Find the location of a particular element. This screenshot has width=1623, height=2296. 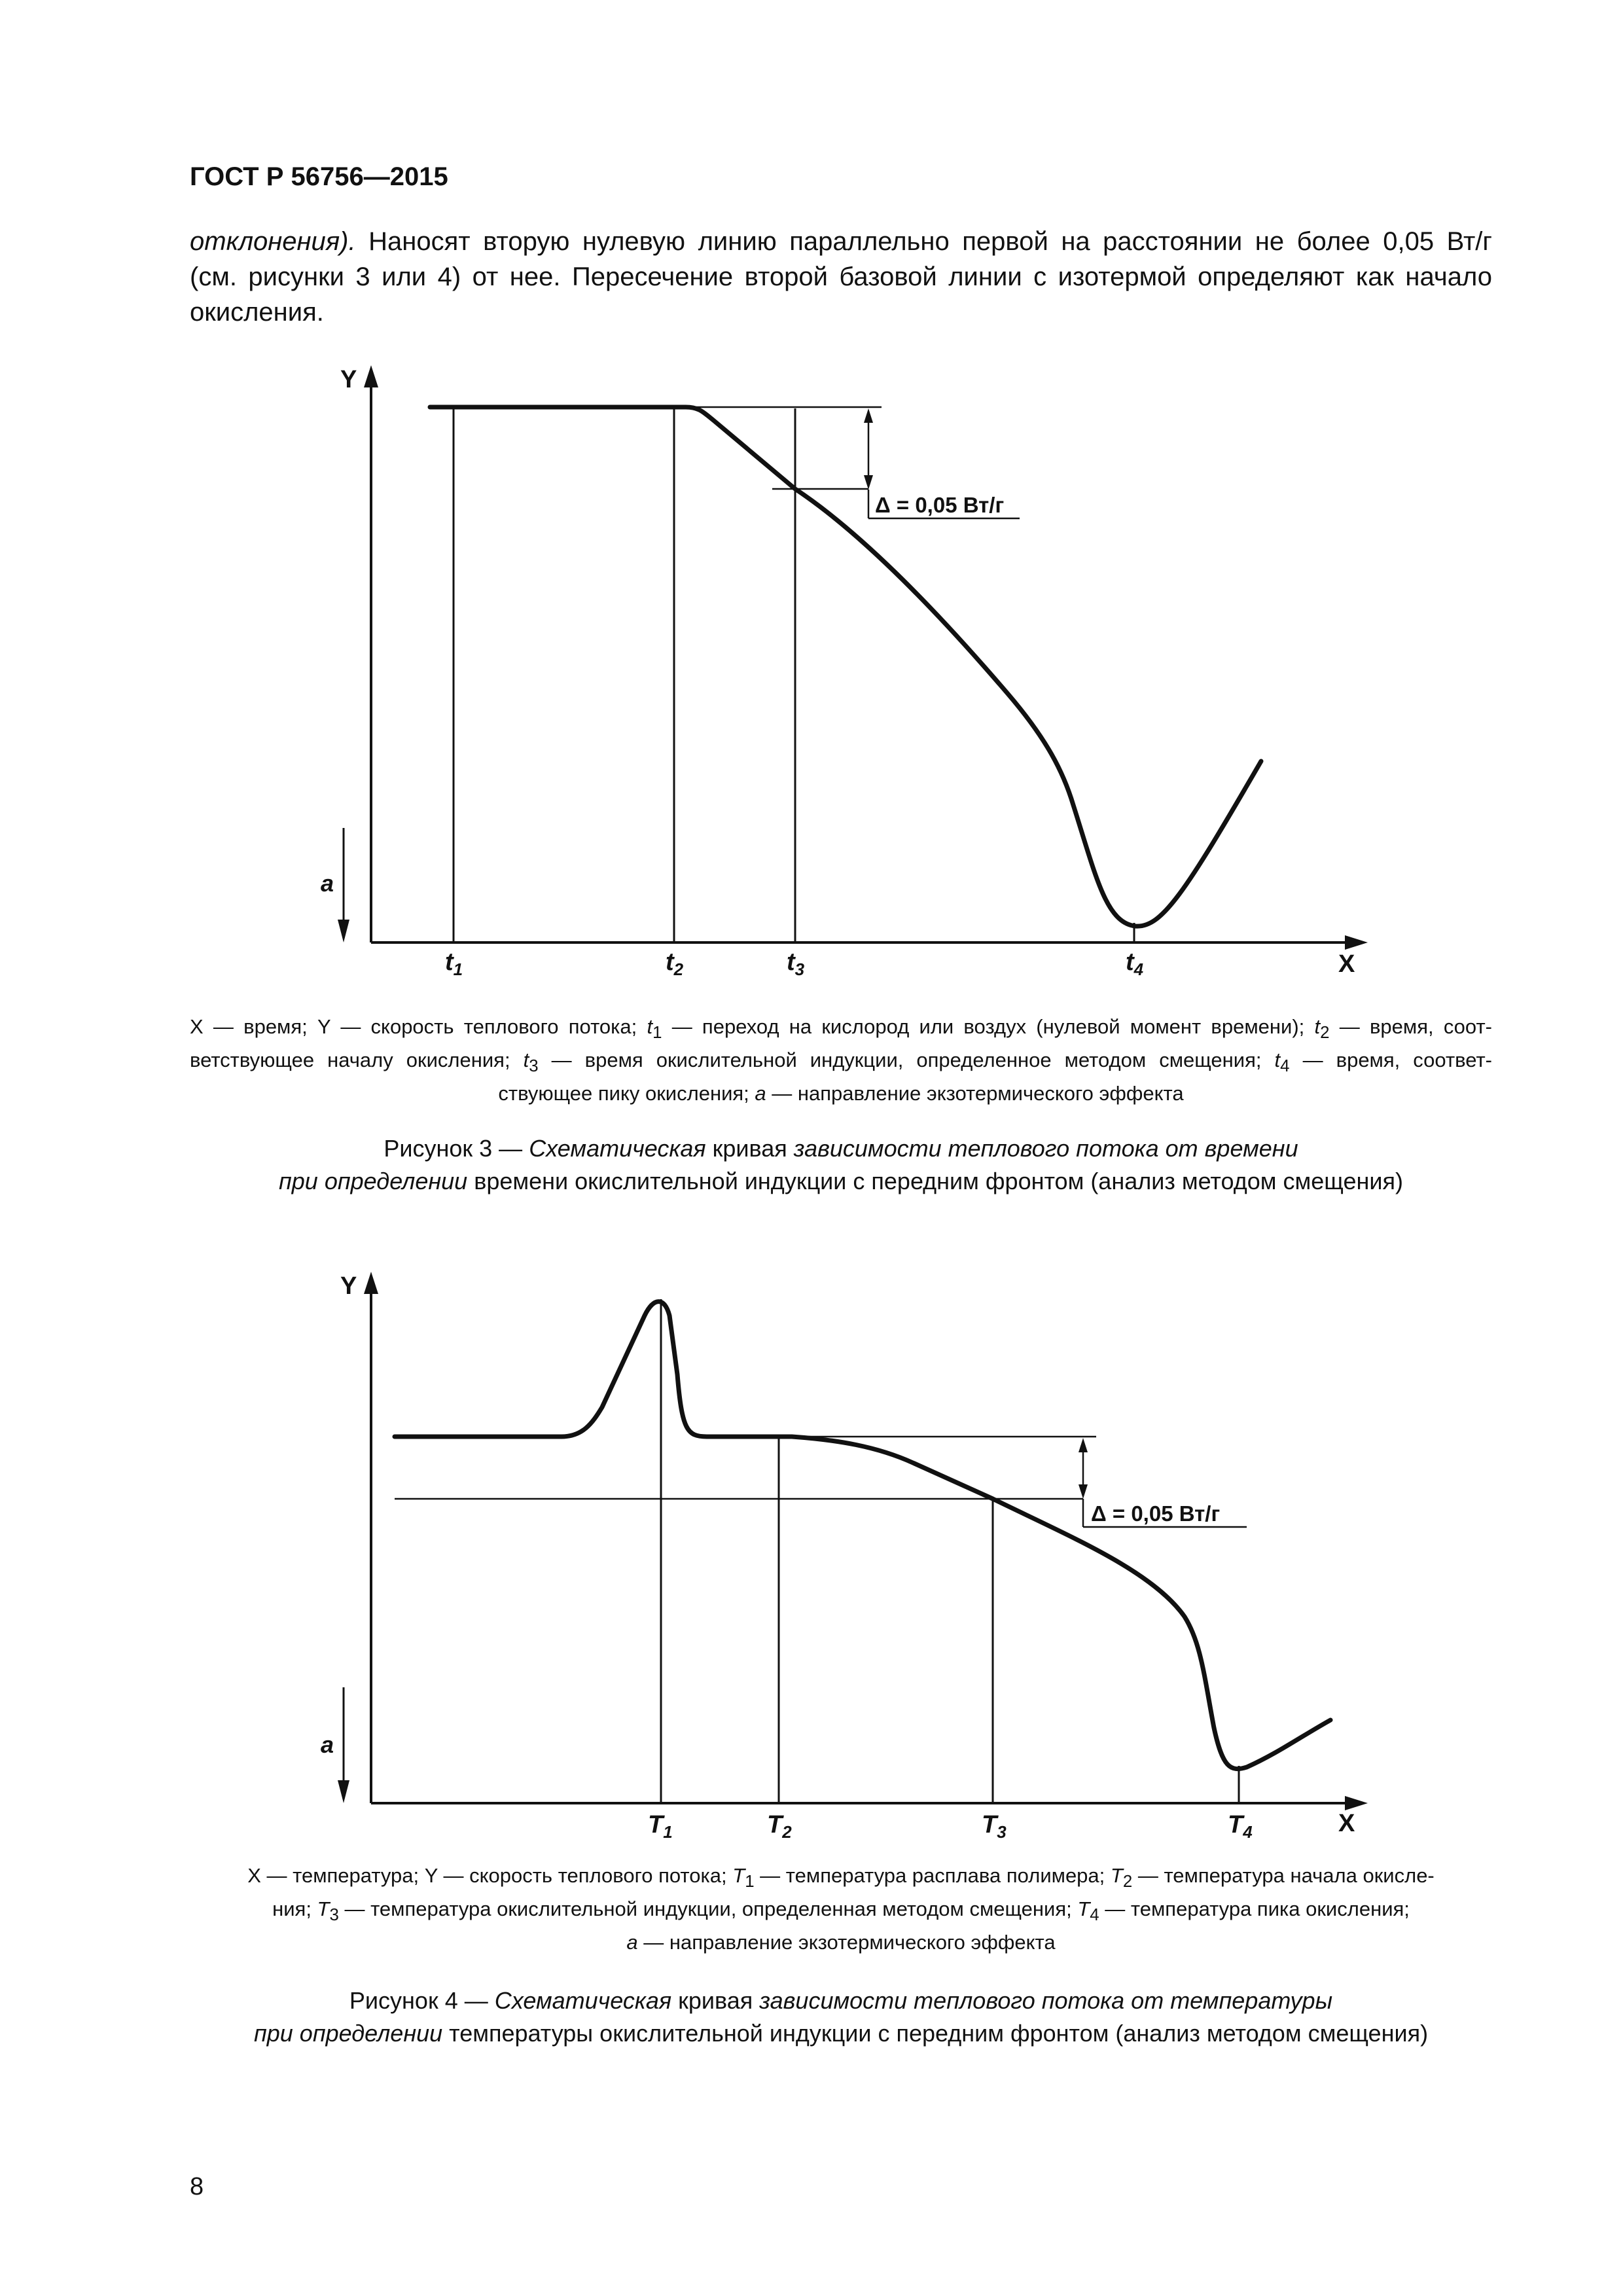

fig4-direction-label: a is located at coordinates (327, 1744).